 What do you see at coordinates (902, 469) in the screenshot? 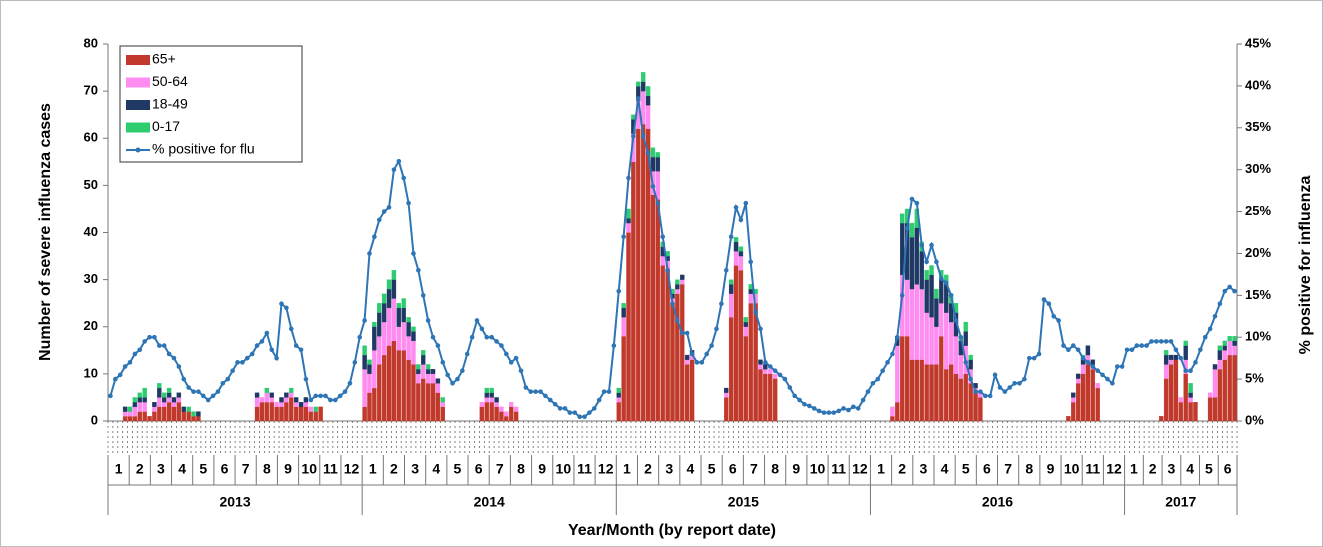
I see `month-label: 2` at bounding box center [902, 469].